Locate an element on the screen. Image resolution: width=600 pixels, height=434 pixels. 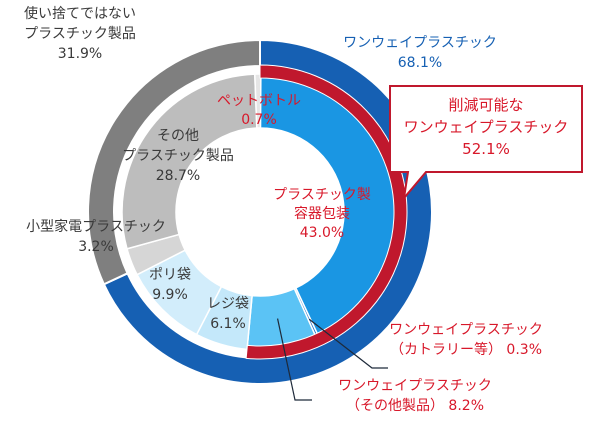
inner-label-4: ポリ袋 9.9% is located at coordinates (170, 285).